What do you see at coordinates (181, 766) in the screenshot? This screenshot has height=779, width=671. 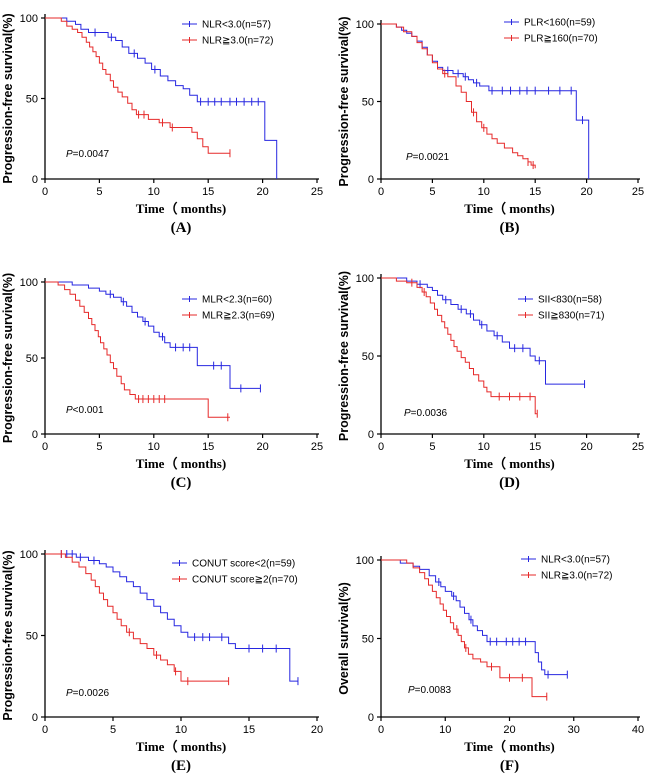 I see `panel-label: (E)` at bounding box center [181, 766].